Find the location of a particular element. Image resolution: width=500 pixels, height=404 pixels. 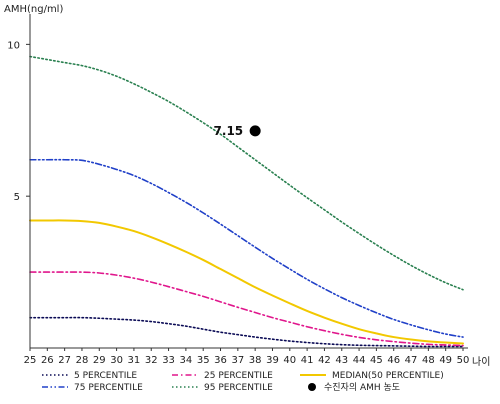

x-tick-label: 45 is located at coordinates (376, 360).